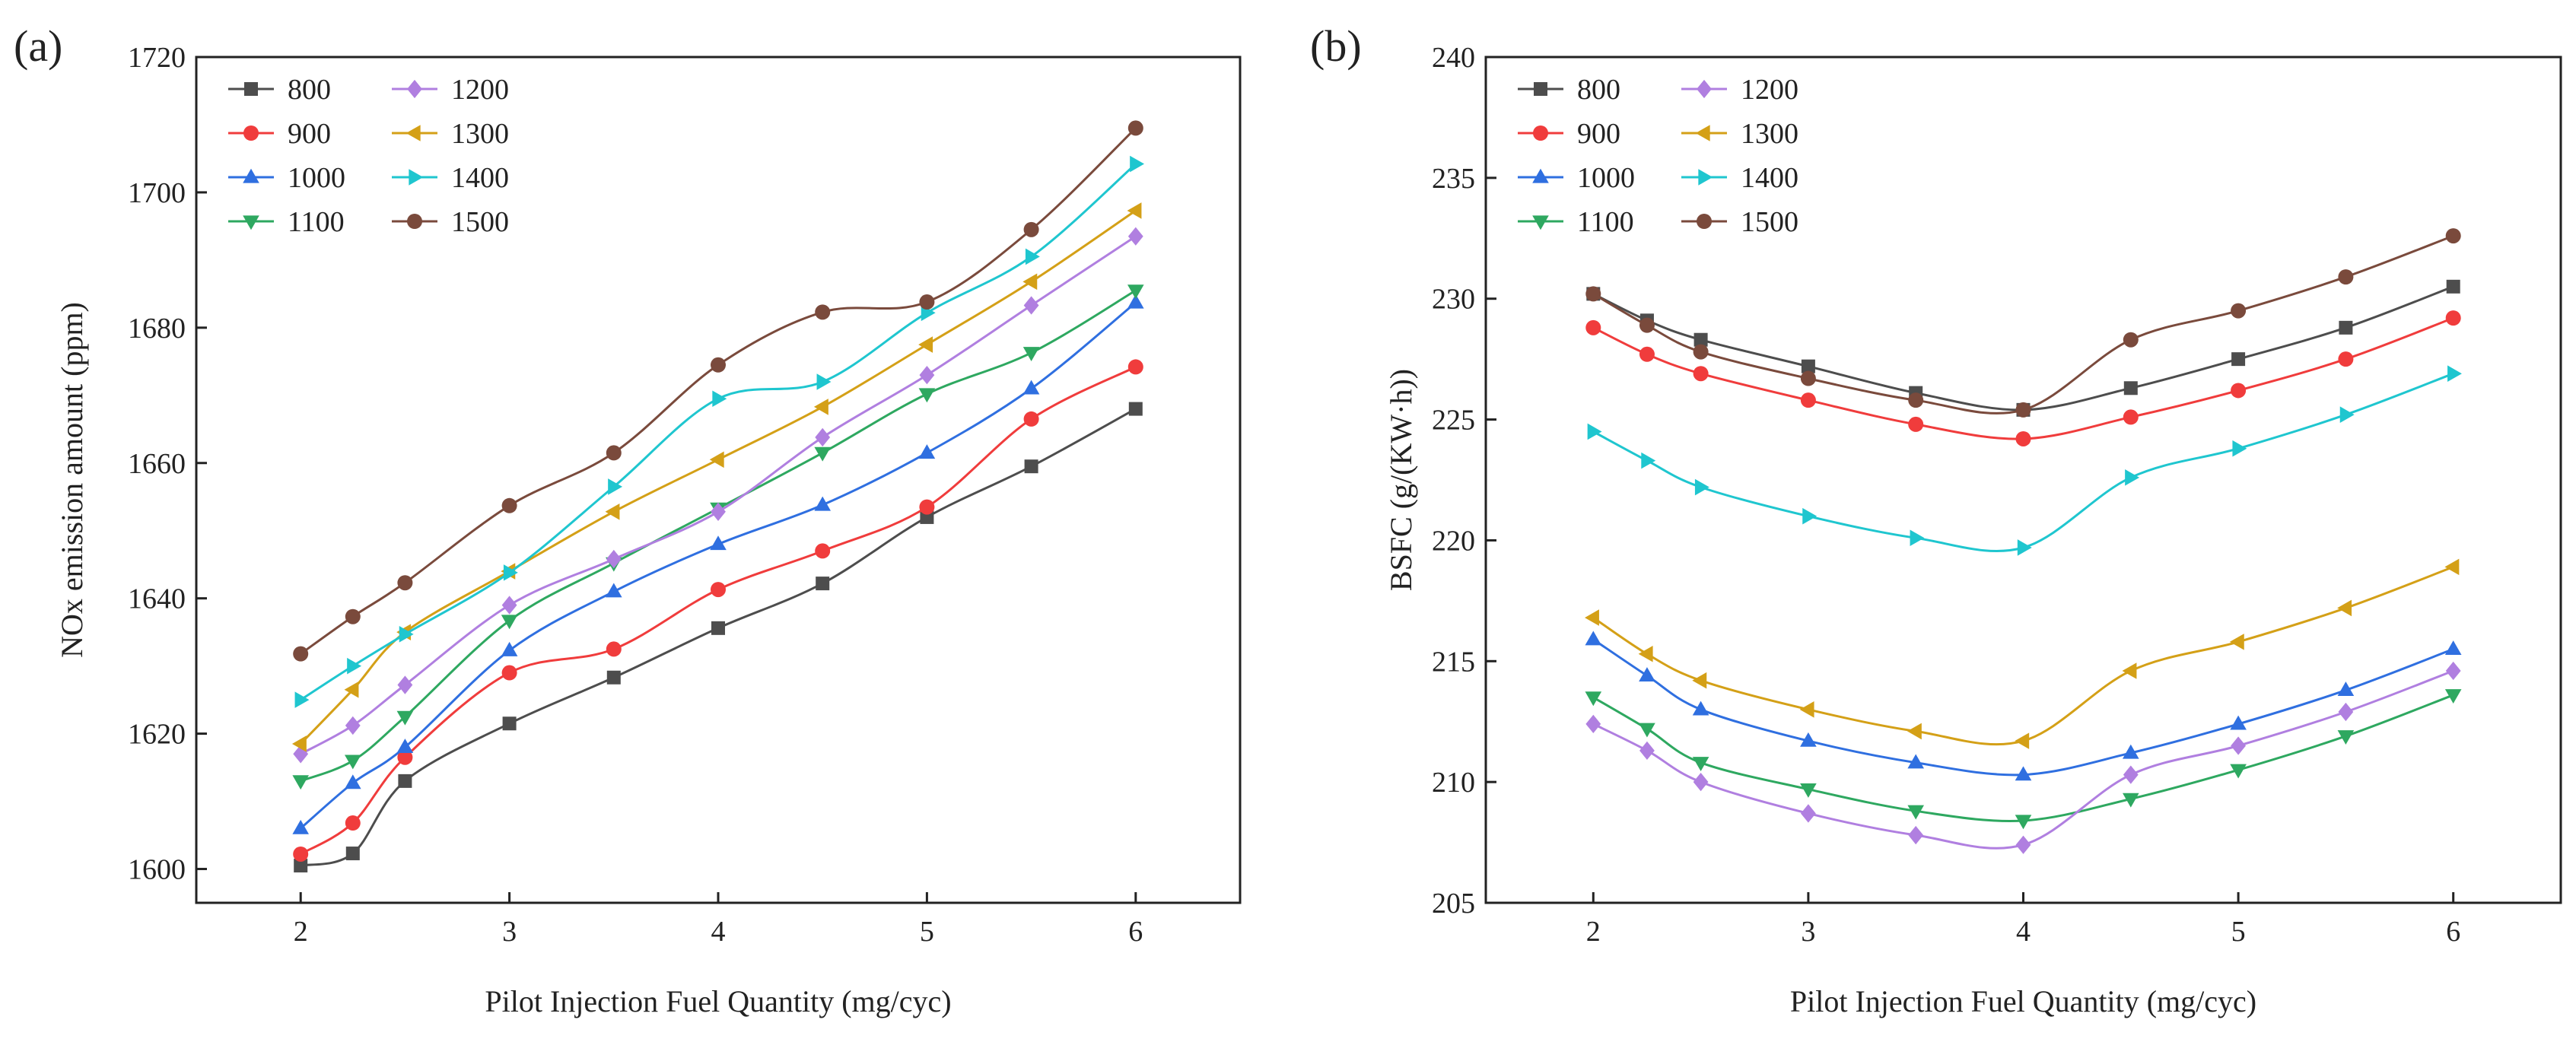 The image size is (2576, 1042). Describe the element at coordinates (310, 90) in the screenshot. I see `legend-label: 800` at that location.